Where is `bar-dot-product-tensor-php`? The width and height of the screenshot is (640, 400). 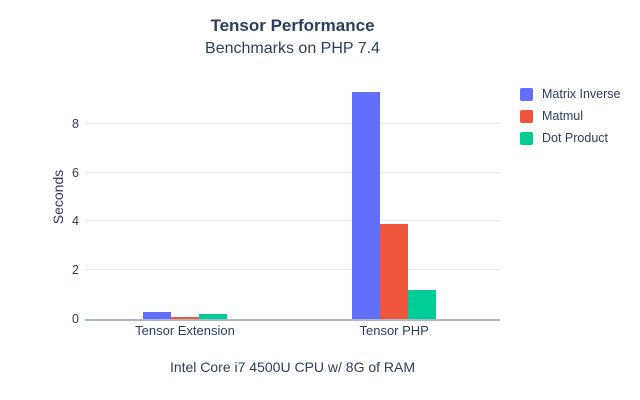
bar-dot-product-tensor-php is located at coordinates (422, 304).